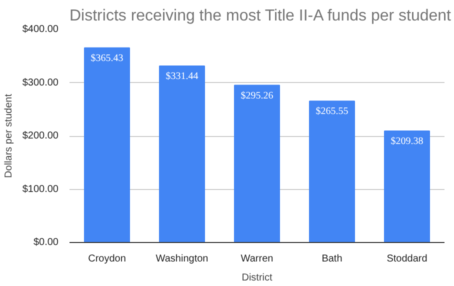 The height and width of the screenshot is (286, 454). What do you see at coordinates (107, 58) in the screenshot?
I see `data-label: $365.43` at bounding box center [107, 58].